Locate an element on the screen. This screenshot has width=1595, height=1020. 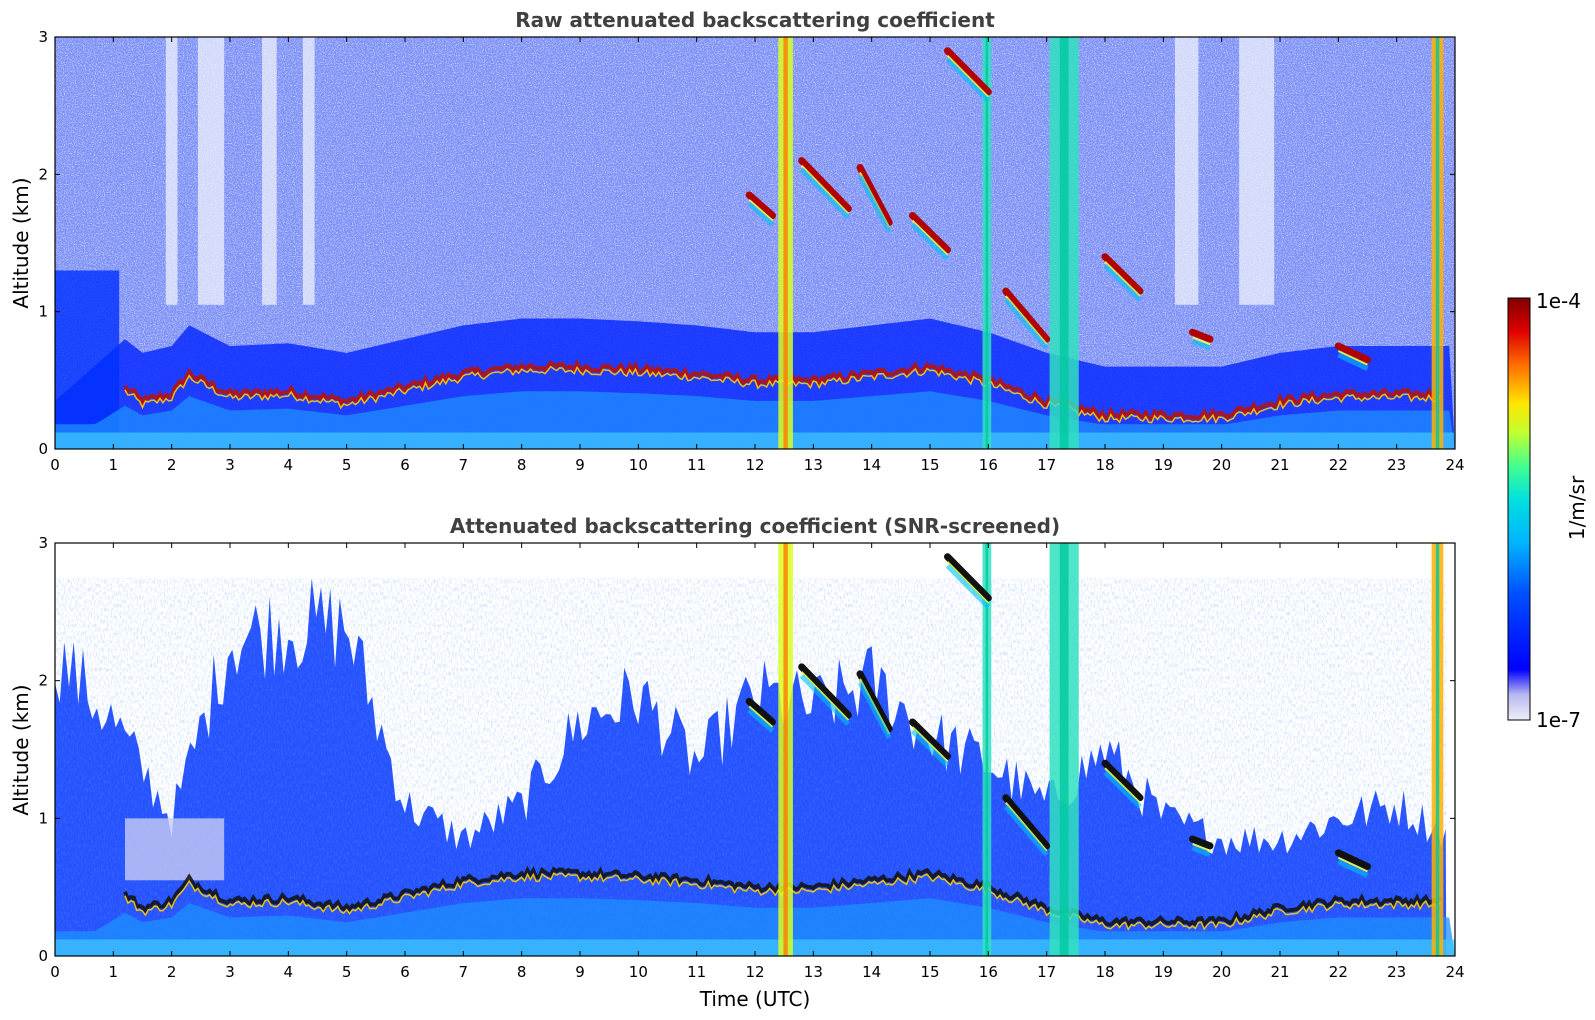
x-tick-label: 8 is located at coordinates (522, 465).